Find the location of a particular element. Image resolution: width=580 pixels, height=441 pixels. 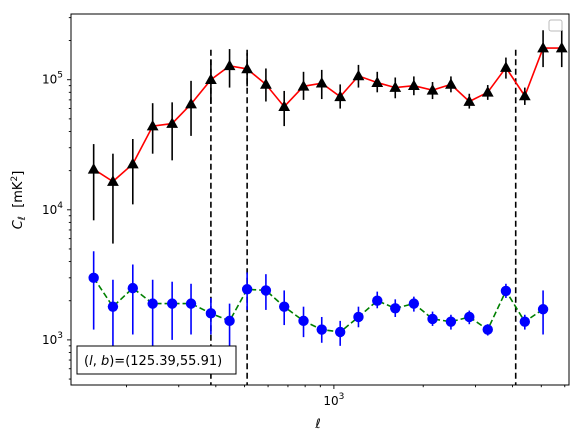

x-axis: 103 is located at coordinates (346, 396).